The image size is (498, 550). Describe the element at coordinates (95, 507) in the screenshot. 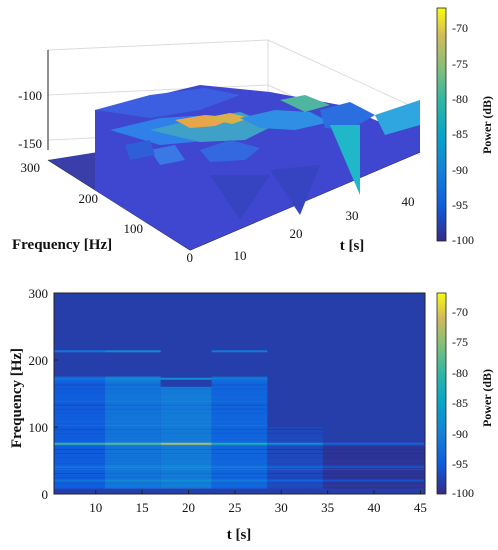

I see `x-tick-label: 10` at that location.